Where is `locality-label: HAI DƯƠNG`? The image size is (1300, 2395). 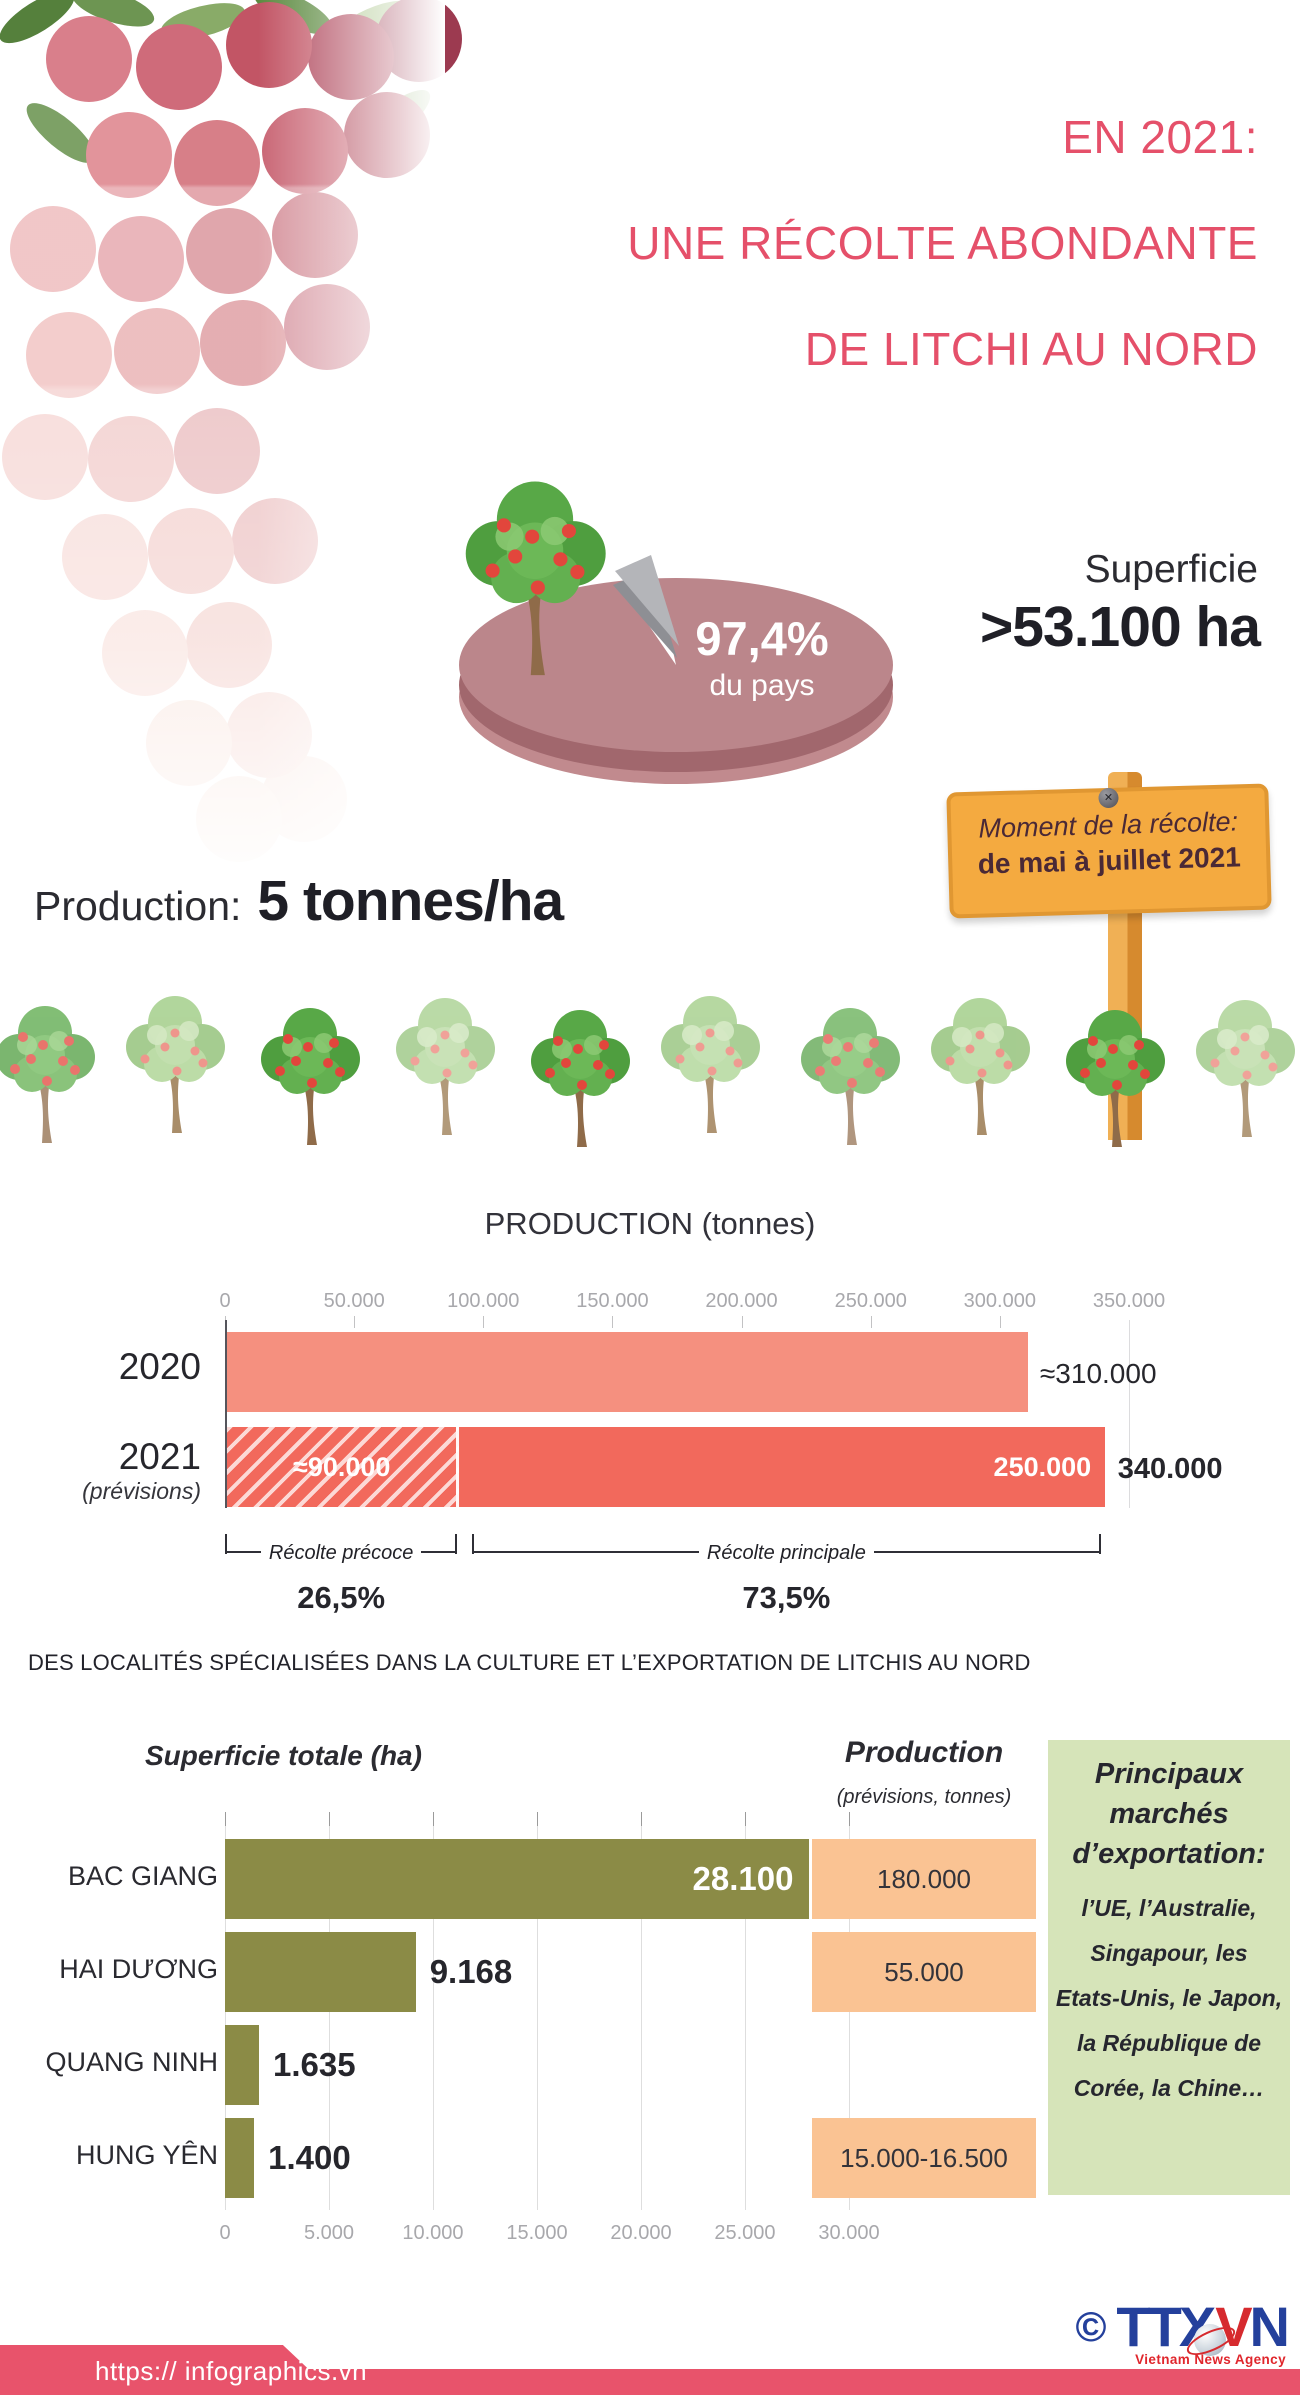 locality-label: HAI DƯƠNG is located at coordinates (138, 1969).